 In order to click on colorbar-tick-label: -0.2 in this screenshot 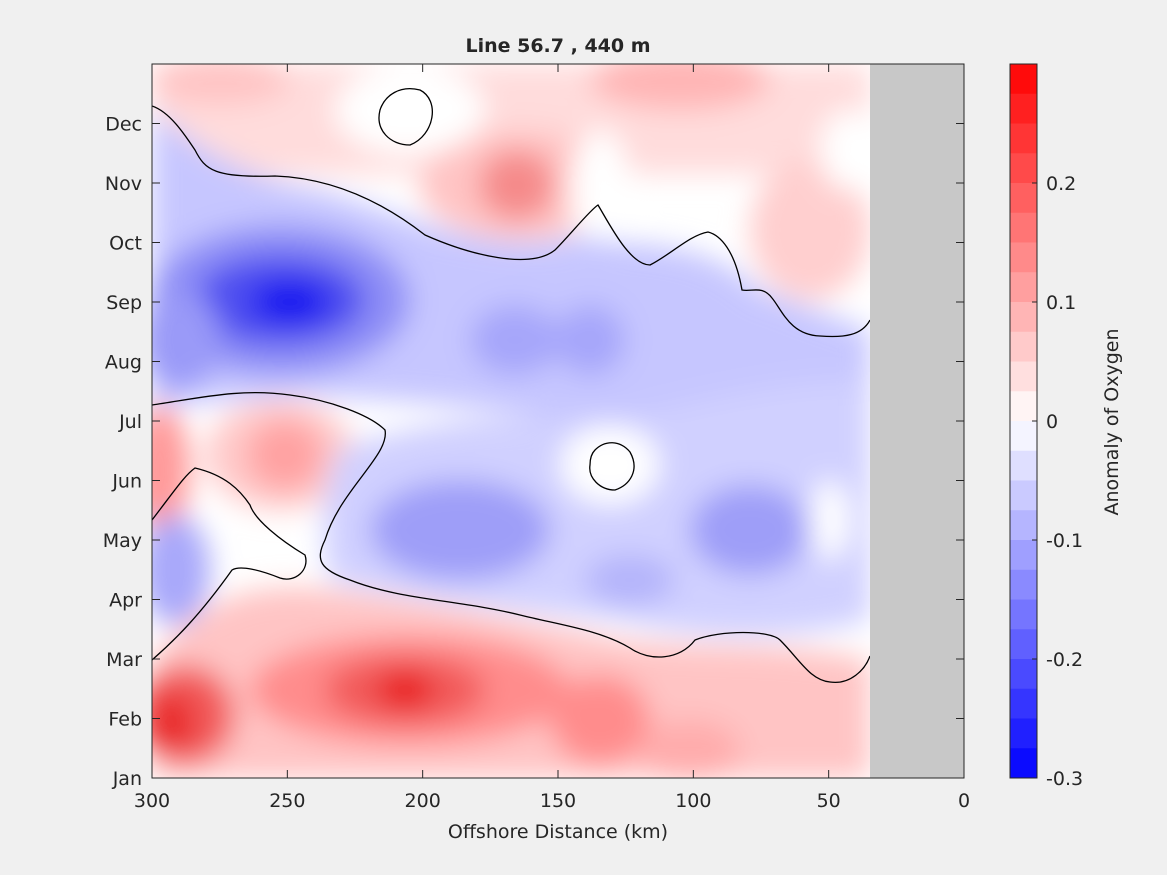, I will do `click(1064, 660)`.